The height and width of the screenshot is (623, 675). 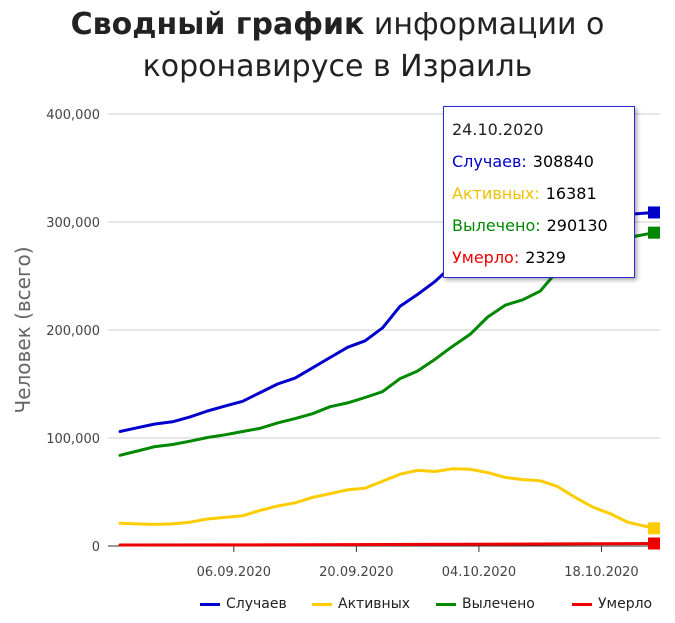 What do you see at coordinates (496, 225) in the screenshot?
I see `tooltip-label: Вылечено:` at bounding box center [496, 225].